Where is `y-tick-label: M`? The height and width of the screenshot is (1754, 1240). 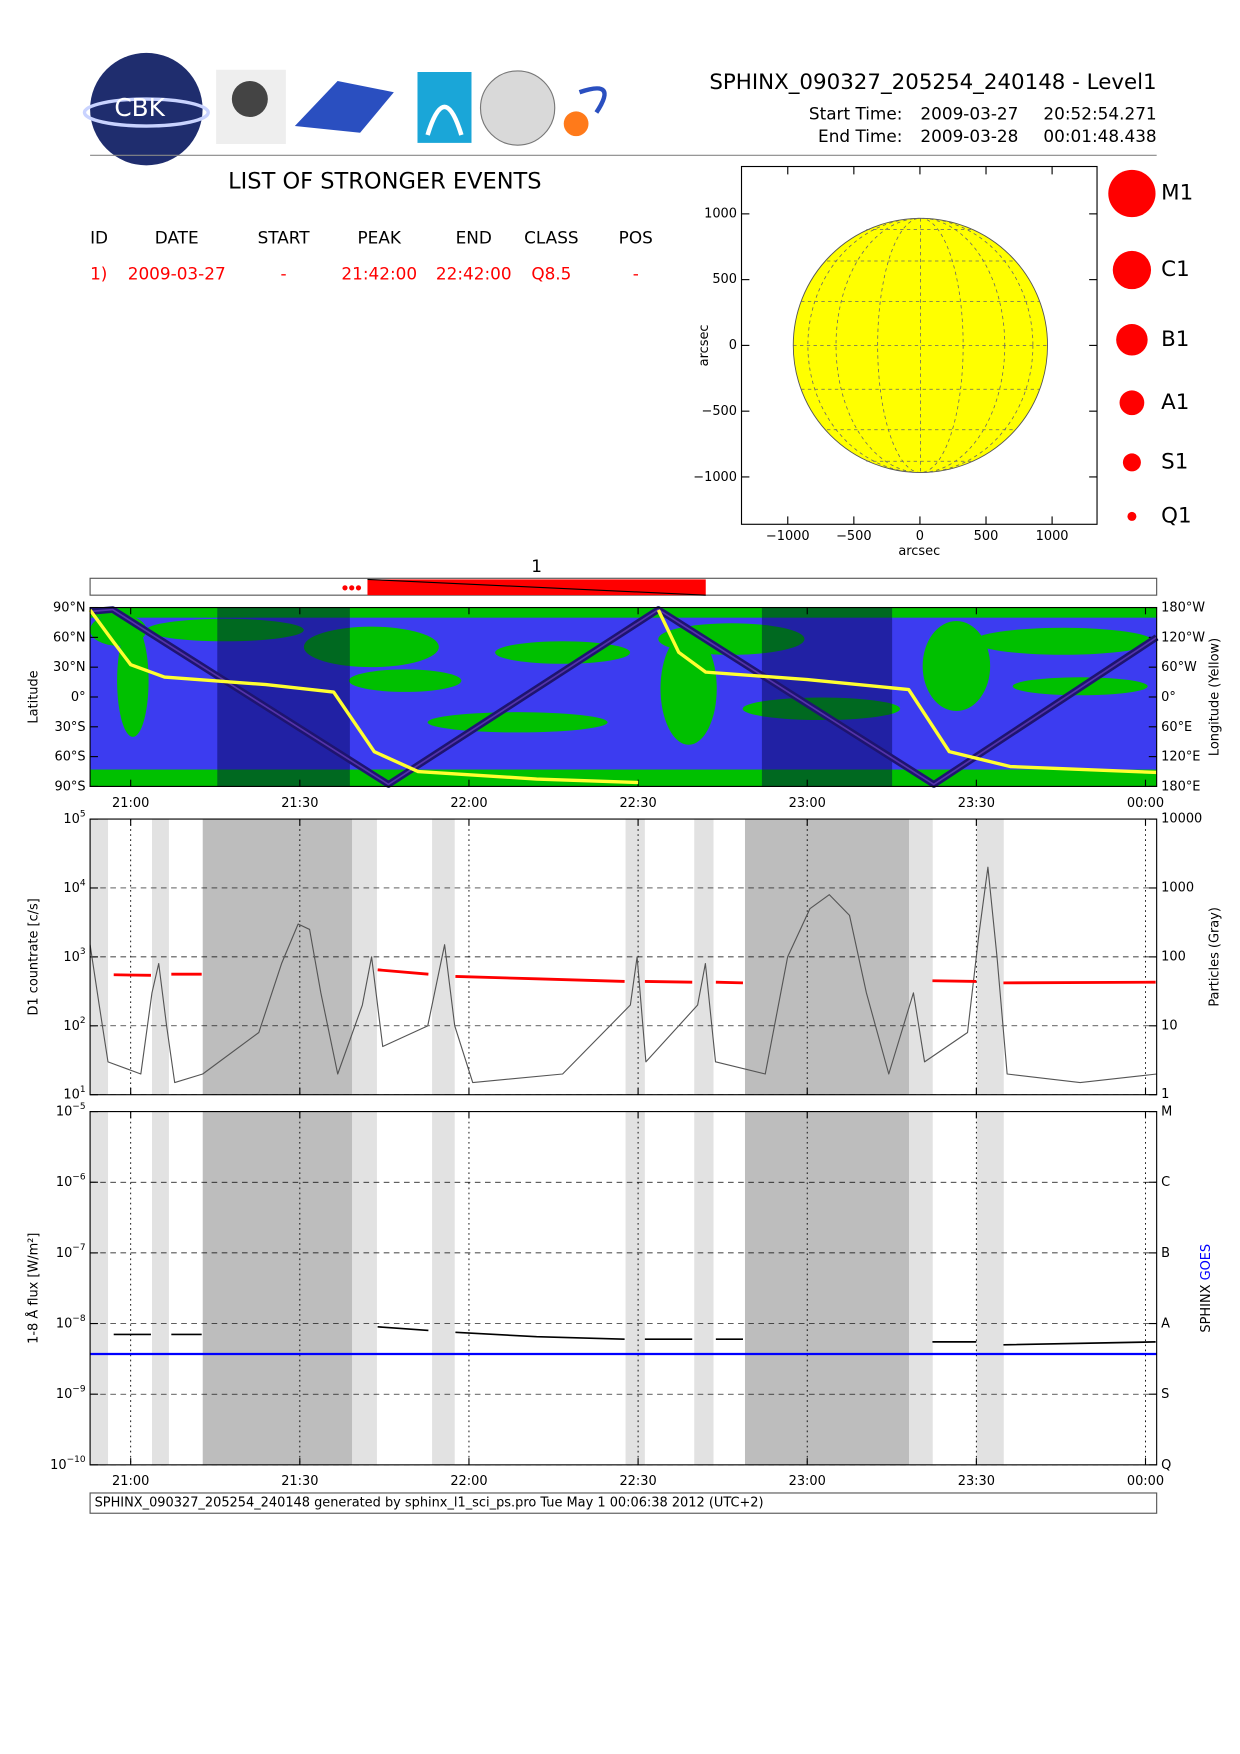 y-tick-label: M is located at coordinates (1166, 1111).